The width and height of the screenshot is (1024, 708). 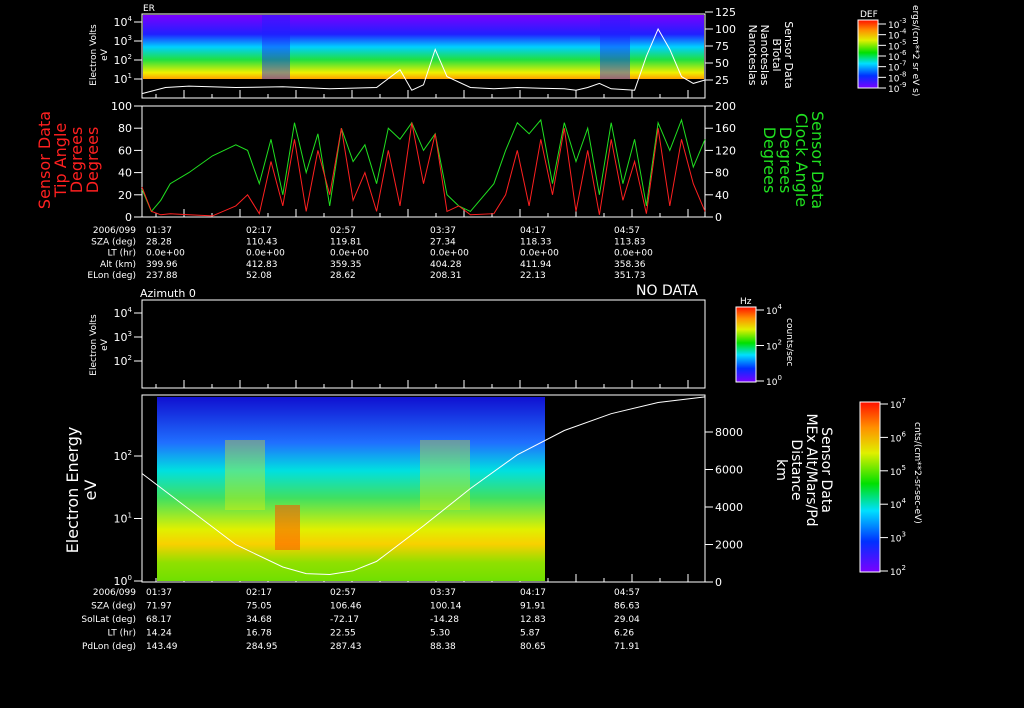 I want to click on panel2-left-tick-label: 40, so click(x=125, y=173).